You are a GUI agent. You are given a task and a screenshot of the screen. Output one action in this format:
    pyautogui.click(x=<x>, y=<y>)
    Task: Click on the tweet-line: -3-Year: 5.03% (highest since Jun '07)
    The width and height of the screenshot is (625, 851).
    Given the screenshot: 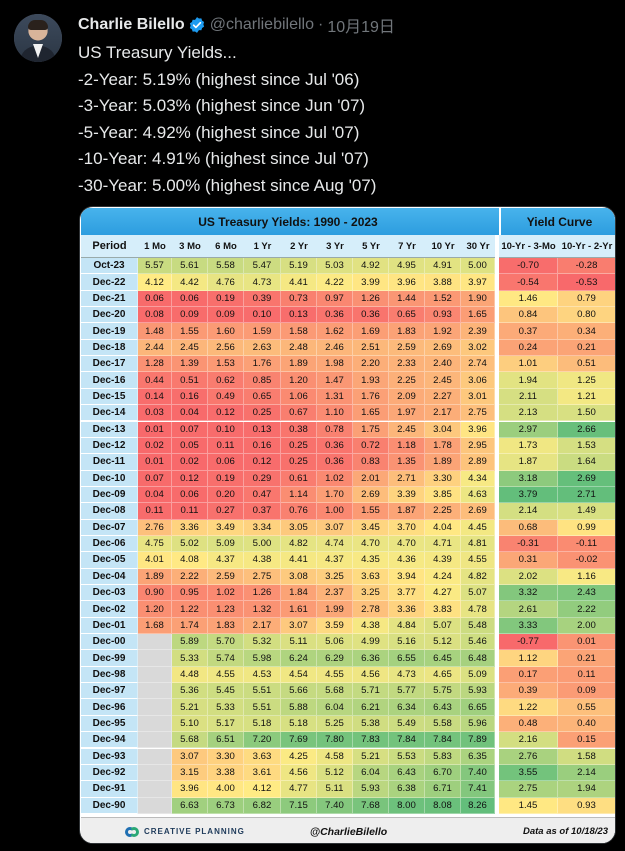 What is the action you would take?
    pyautogui.click(x=222, y=106)
    